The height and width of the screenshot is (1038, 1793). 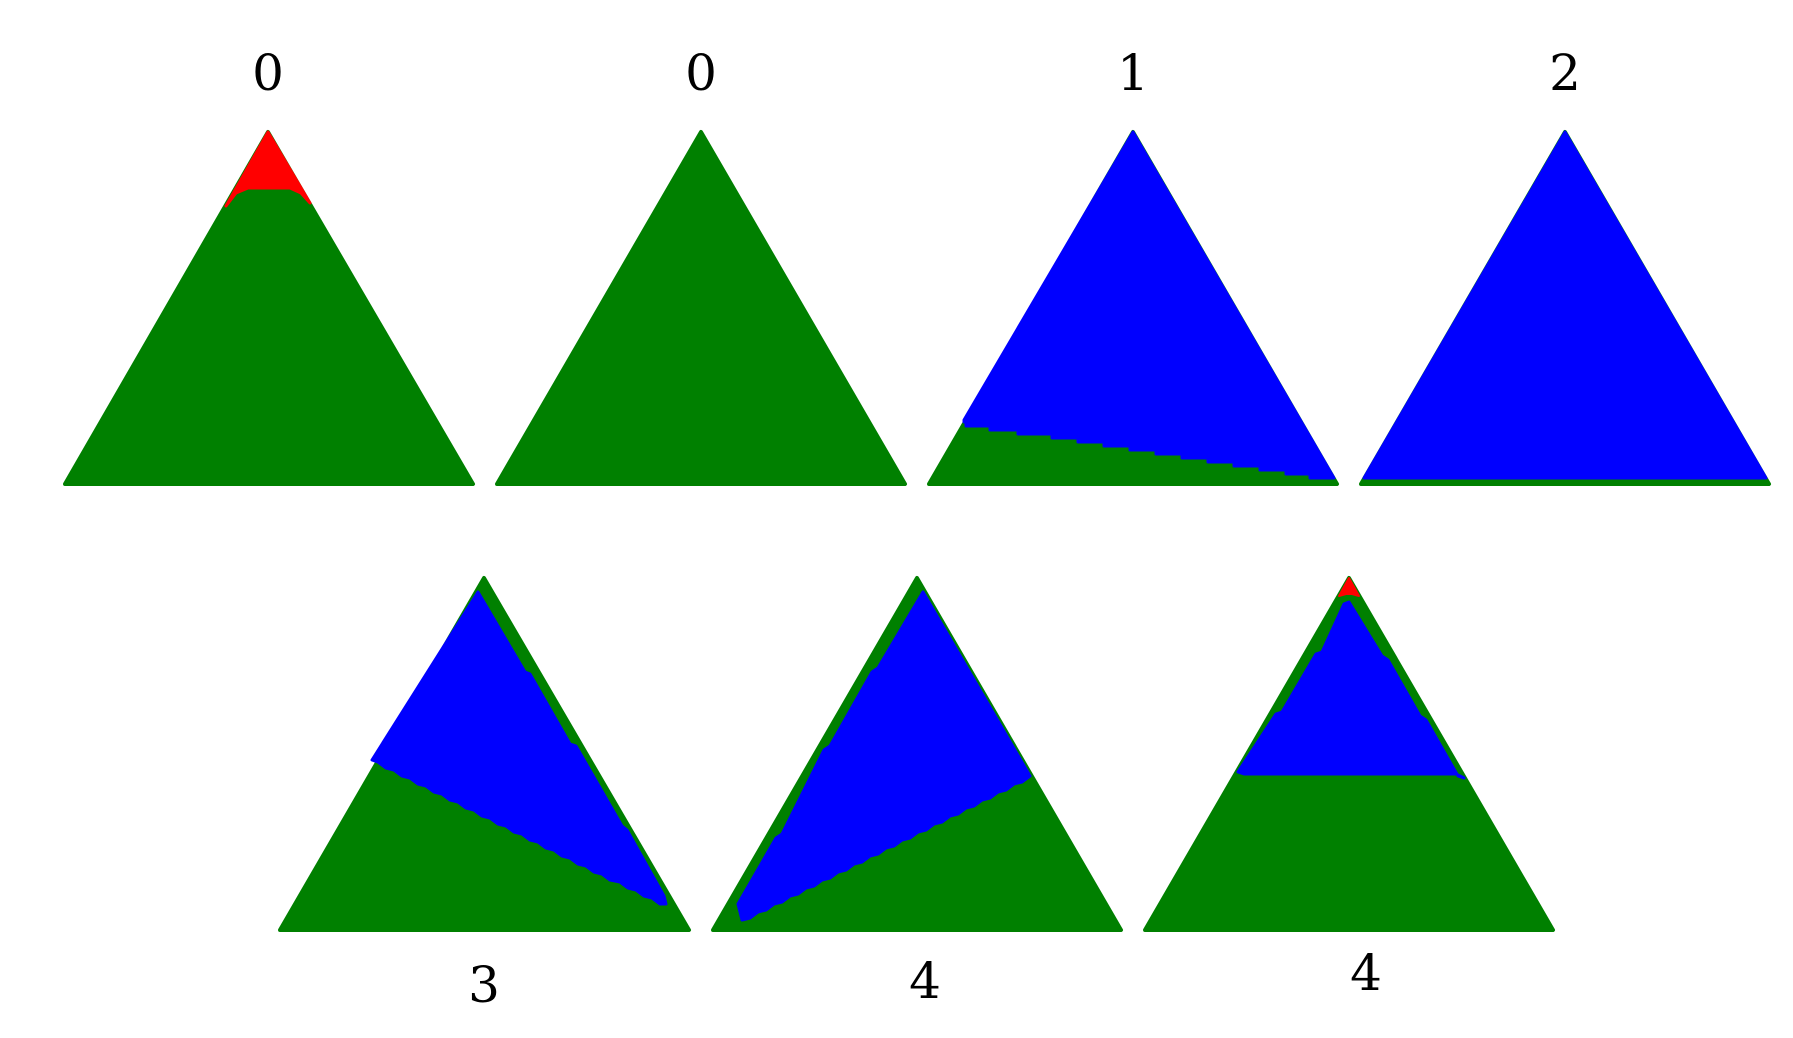 I want to click on panel-2-label: 0, so click(x=701, y=73).